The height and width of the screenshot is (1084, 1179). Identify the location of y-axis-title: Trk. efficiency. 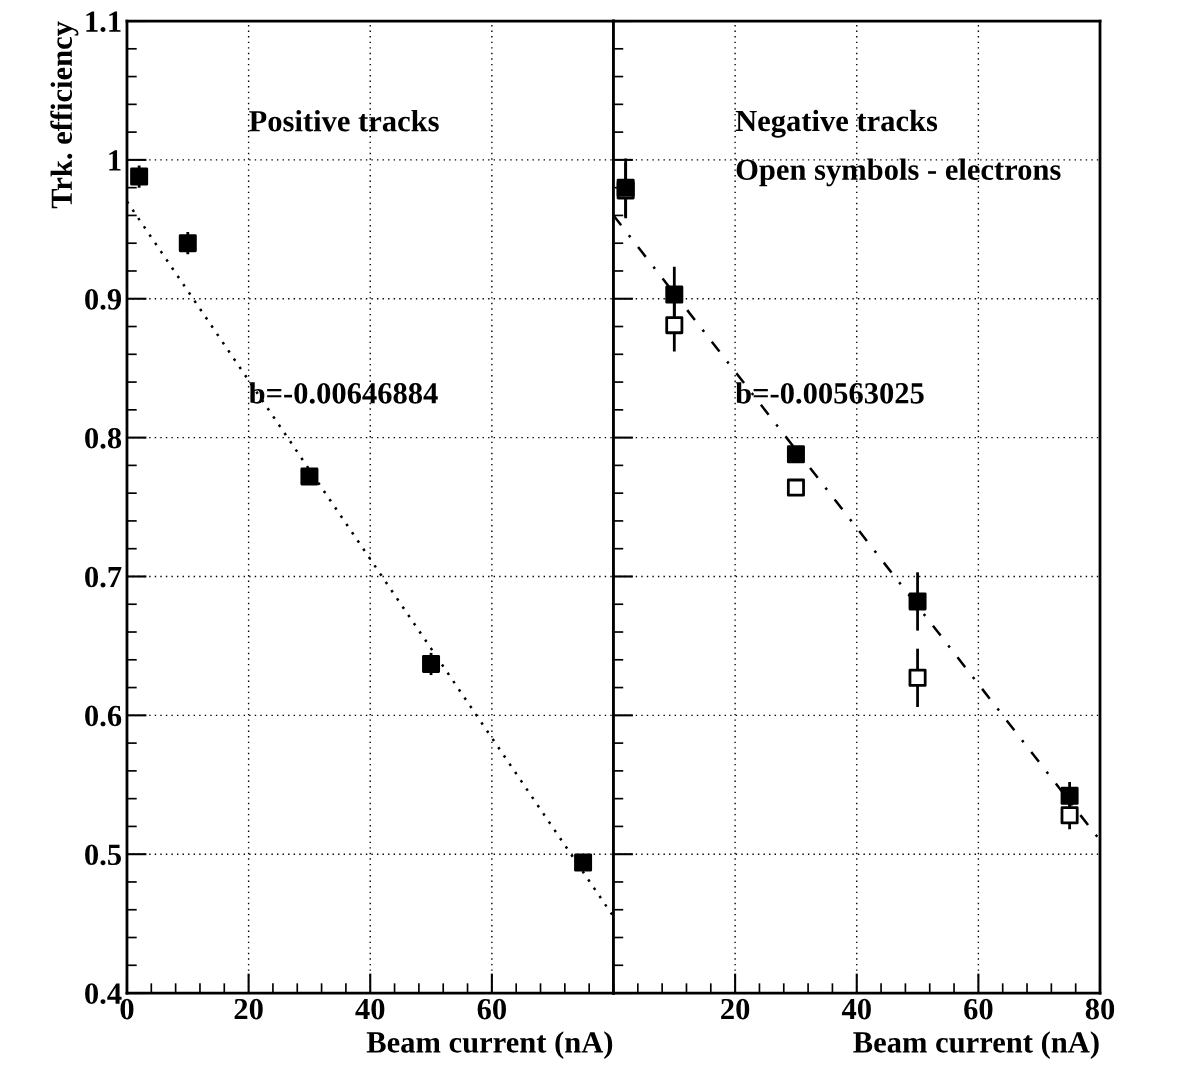
(64, 115).